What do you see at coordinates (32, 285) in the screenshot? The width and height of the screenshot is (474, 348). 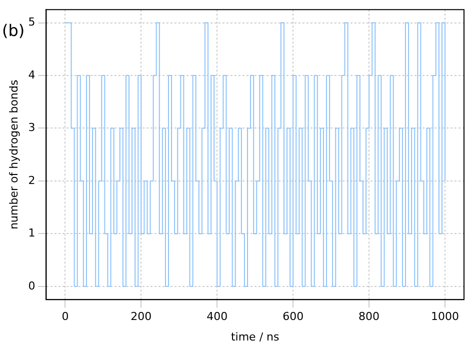 I see `y-tick-label: 0` at bounding box center [32, 285].